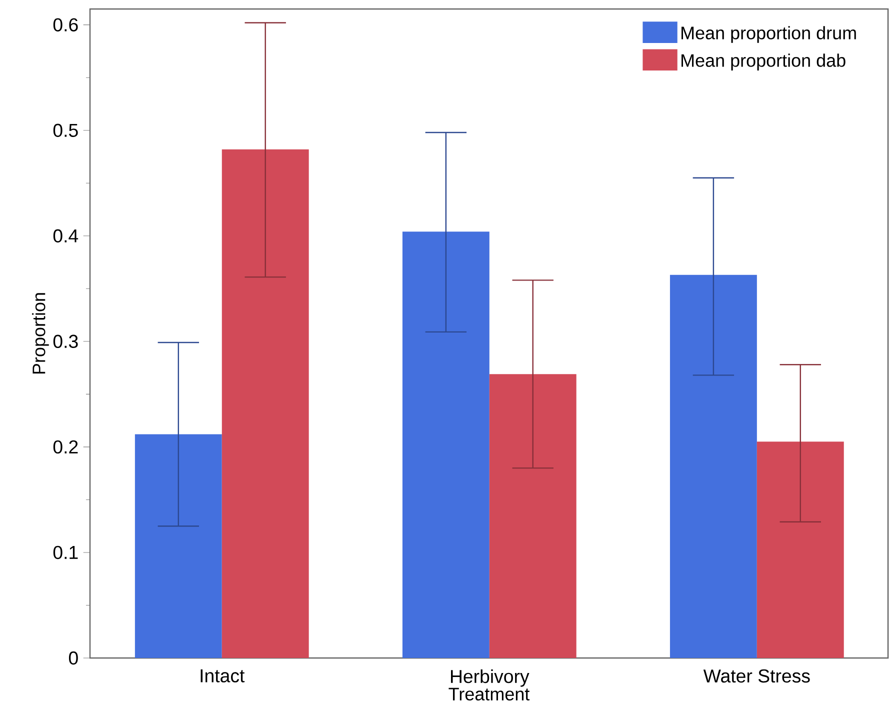 This screenshot has height=711, width=889. Describe the element at coordinates (65, 447) in the screenshot. I see `y-tick-label: 0.2` at that location.